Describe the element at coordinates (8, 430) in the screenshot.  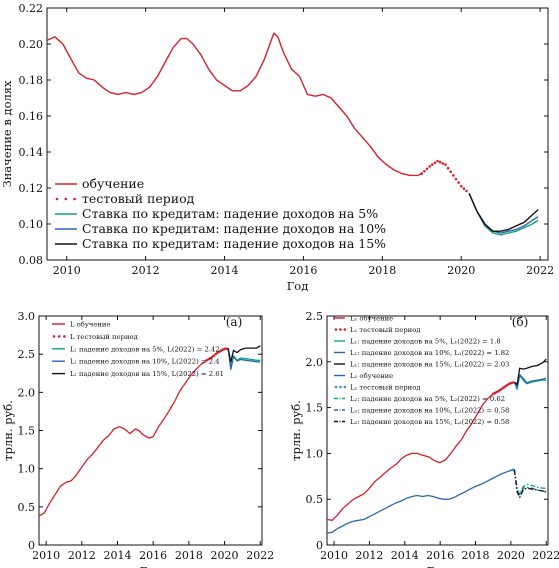
I see `y-axis-label: трлн. руб.` at that location.